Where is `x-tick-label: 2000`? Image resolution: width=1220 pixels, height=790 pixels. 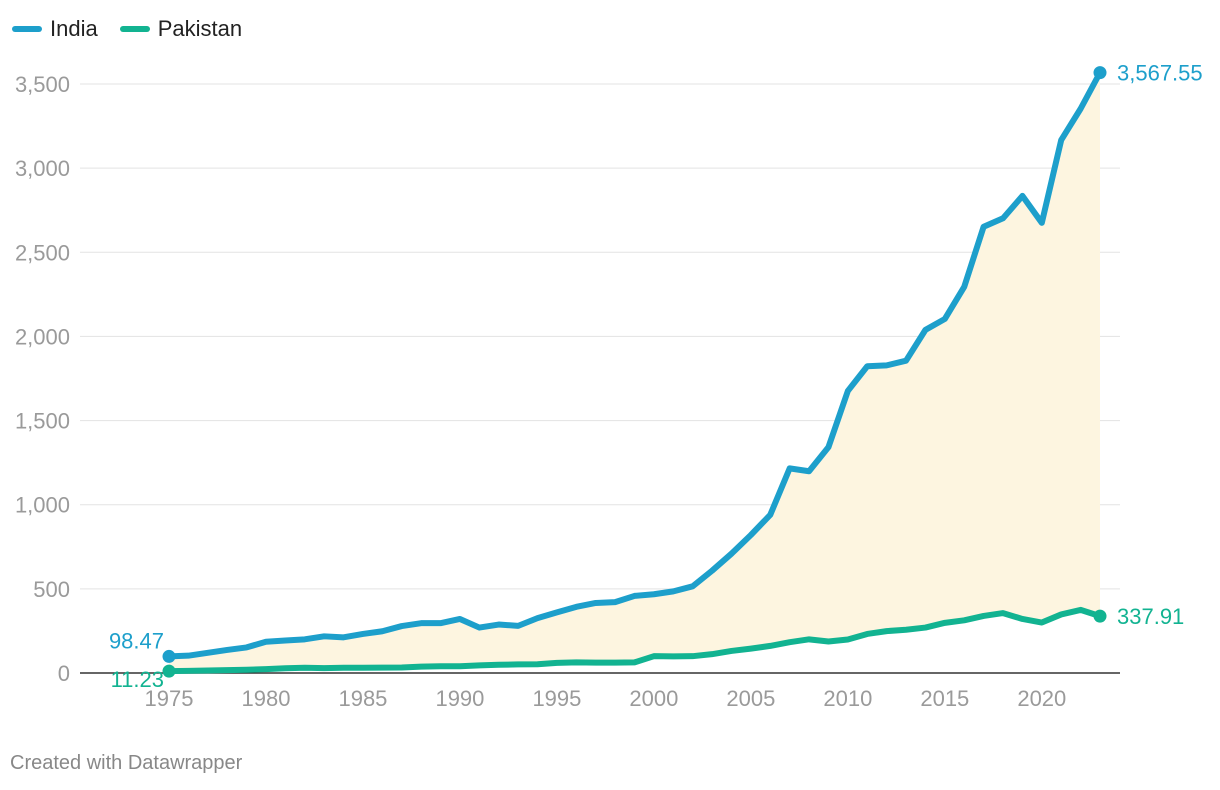
x-tick-label: 2000 is located at coordinates (653, 698).